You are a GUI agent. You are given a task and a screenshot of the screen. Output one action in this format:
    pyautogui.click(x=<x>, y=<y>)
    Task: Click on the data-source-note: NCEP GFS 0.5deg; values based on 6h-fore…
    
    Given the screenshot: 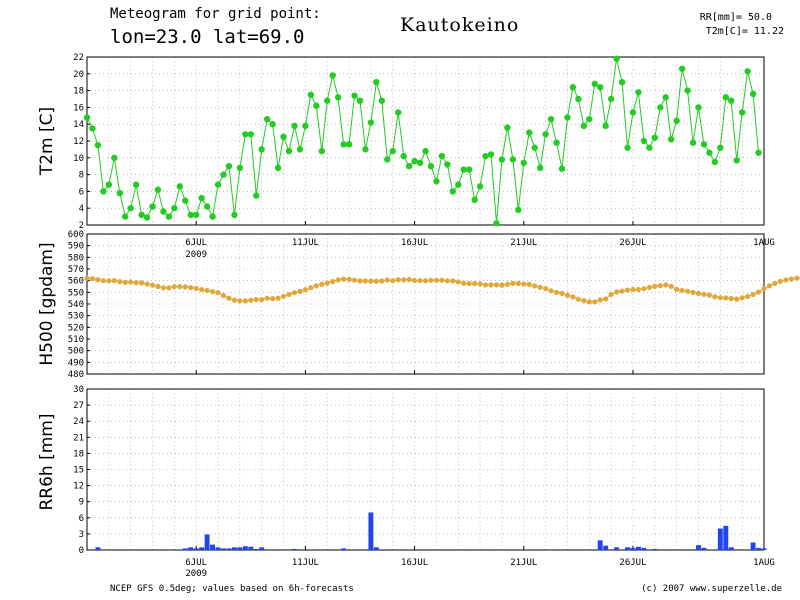 What is the action you would take?
    pyautogui.click(x=232, y=589)
    